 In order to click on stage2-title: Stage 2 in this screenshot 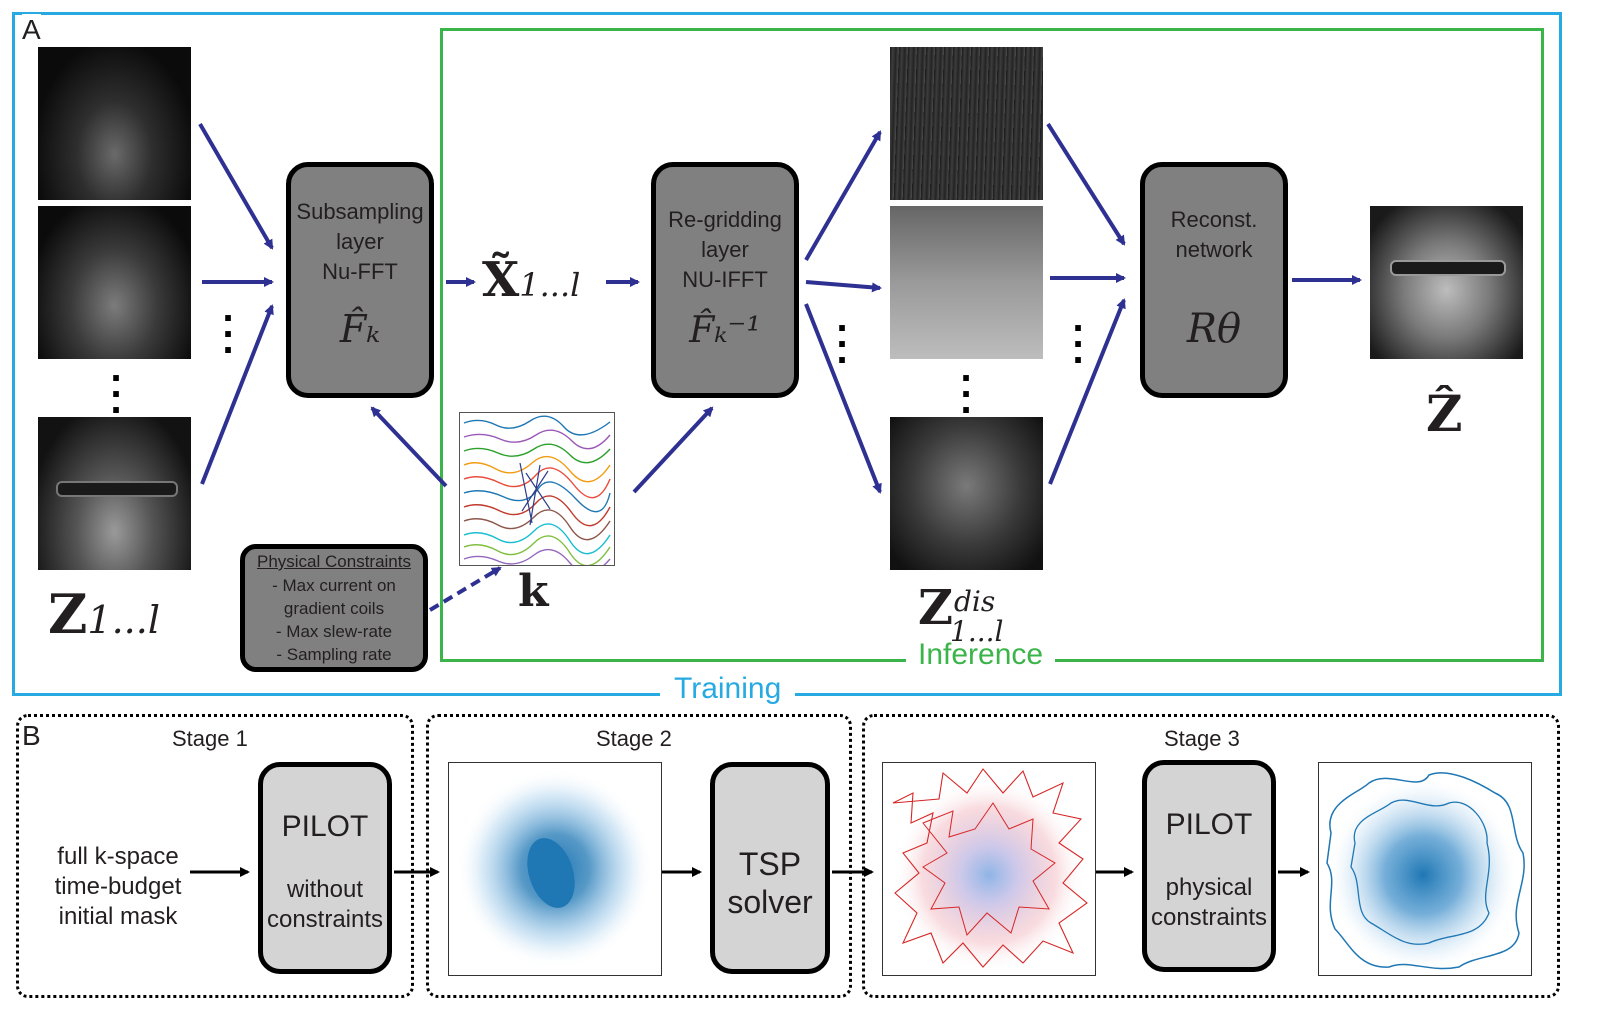, I will do `click(634, 738)`.